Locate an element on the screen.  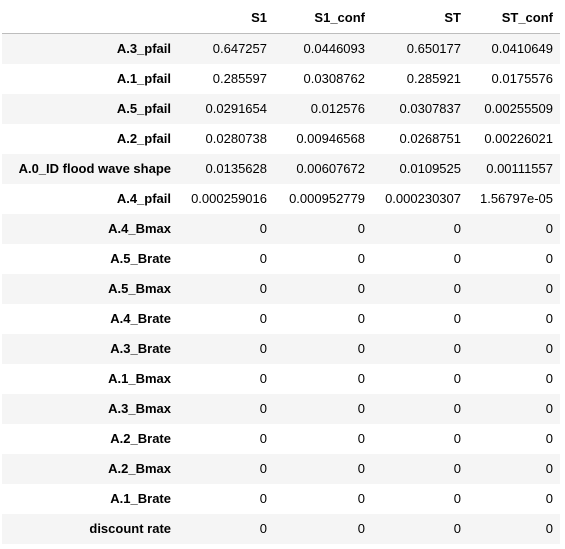
cell-s1-conf: 0.0308762 is located at coordinates (334, 78).